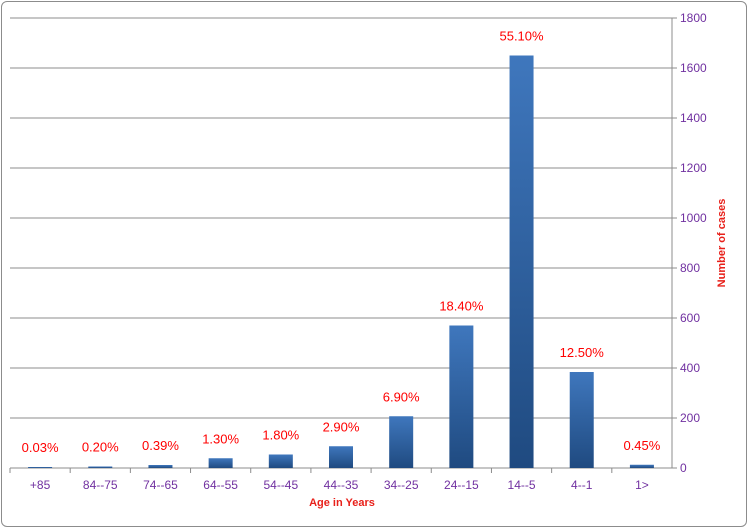 Image resolution: width=750 pixels, height=530 pixels. I want to click on x-axis-title: Age in Years, so click(342, 503).